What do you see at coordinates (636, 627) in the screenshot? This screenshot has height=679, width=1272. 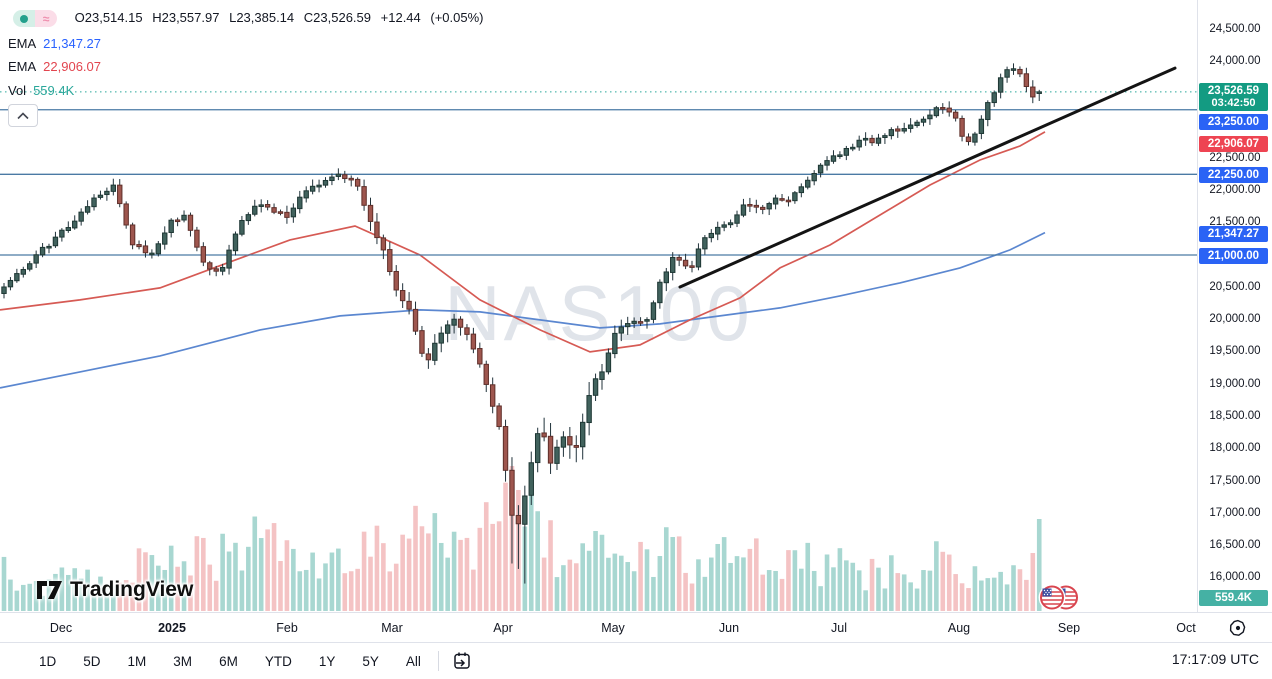 I see `time-axis: Dec 2025 Feb Mar Apr May Jun Jul Aug Sep Oct` at bounding box center [636, 627].